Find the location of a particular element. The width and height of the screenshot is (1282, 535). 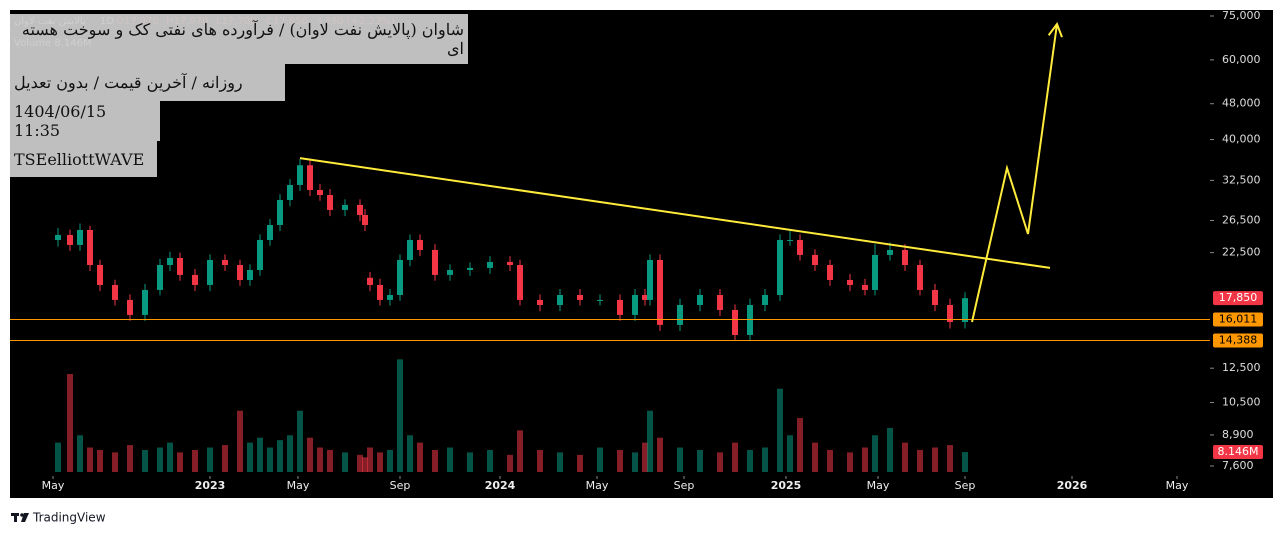

last-price-label-box is located at coordinates (1238, 298).